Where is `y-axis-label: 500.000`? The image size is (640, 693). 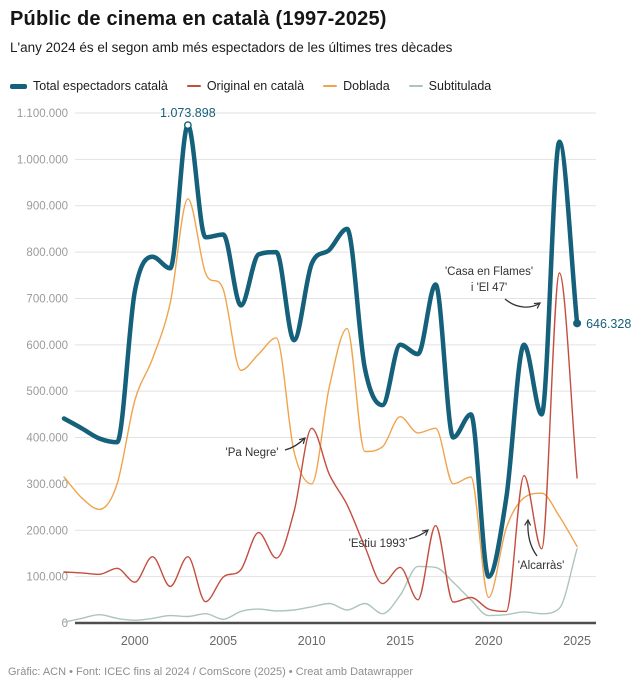
y-axis-label: 500.000 is located at coordinates (47, 392).